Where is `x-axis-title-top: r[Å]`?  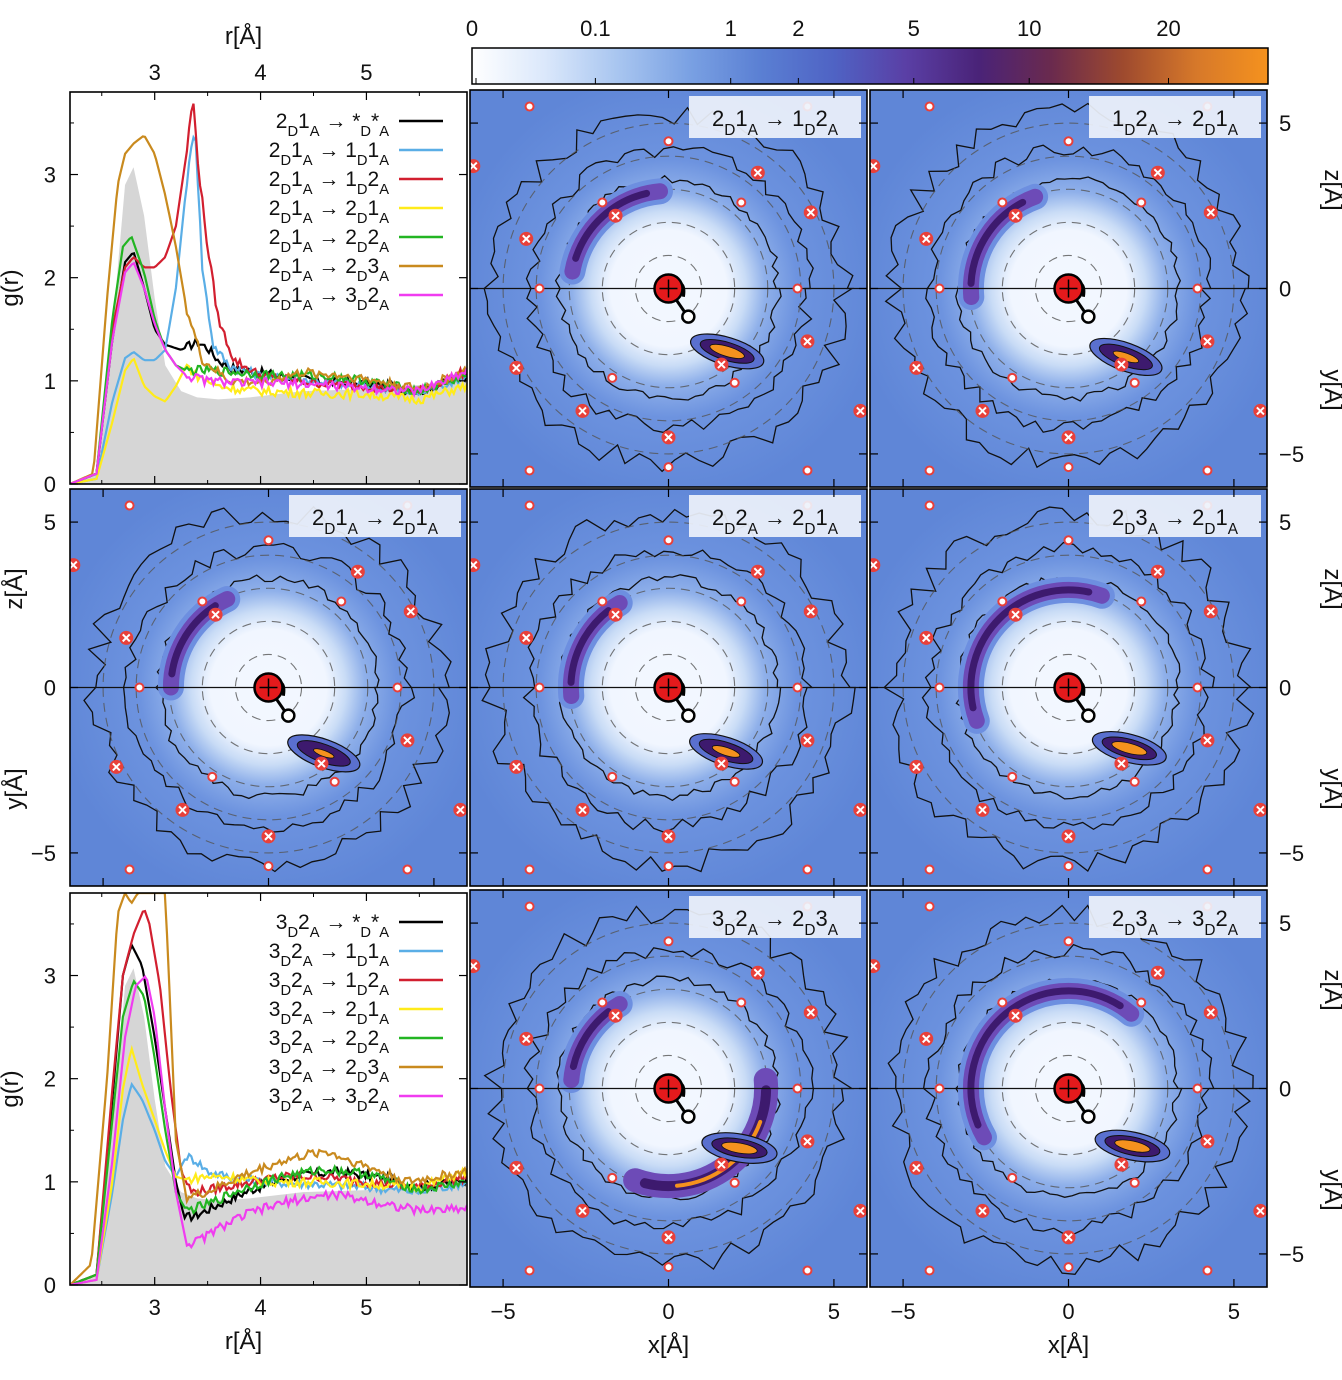
x-axis-title-top: r[Å] is located at coordinates (243, 36).